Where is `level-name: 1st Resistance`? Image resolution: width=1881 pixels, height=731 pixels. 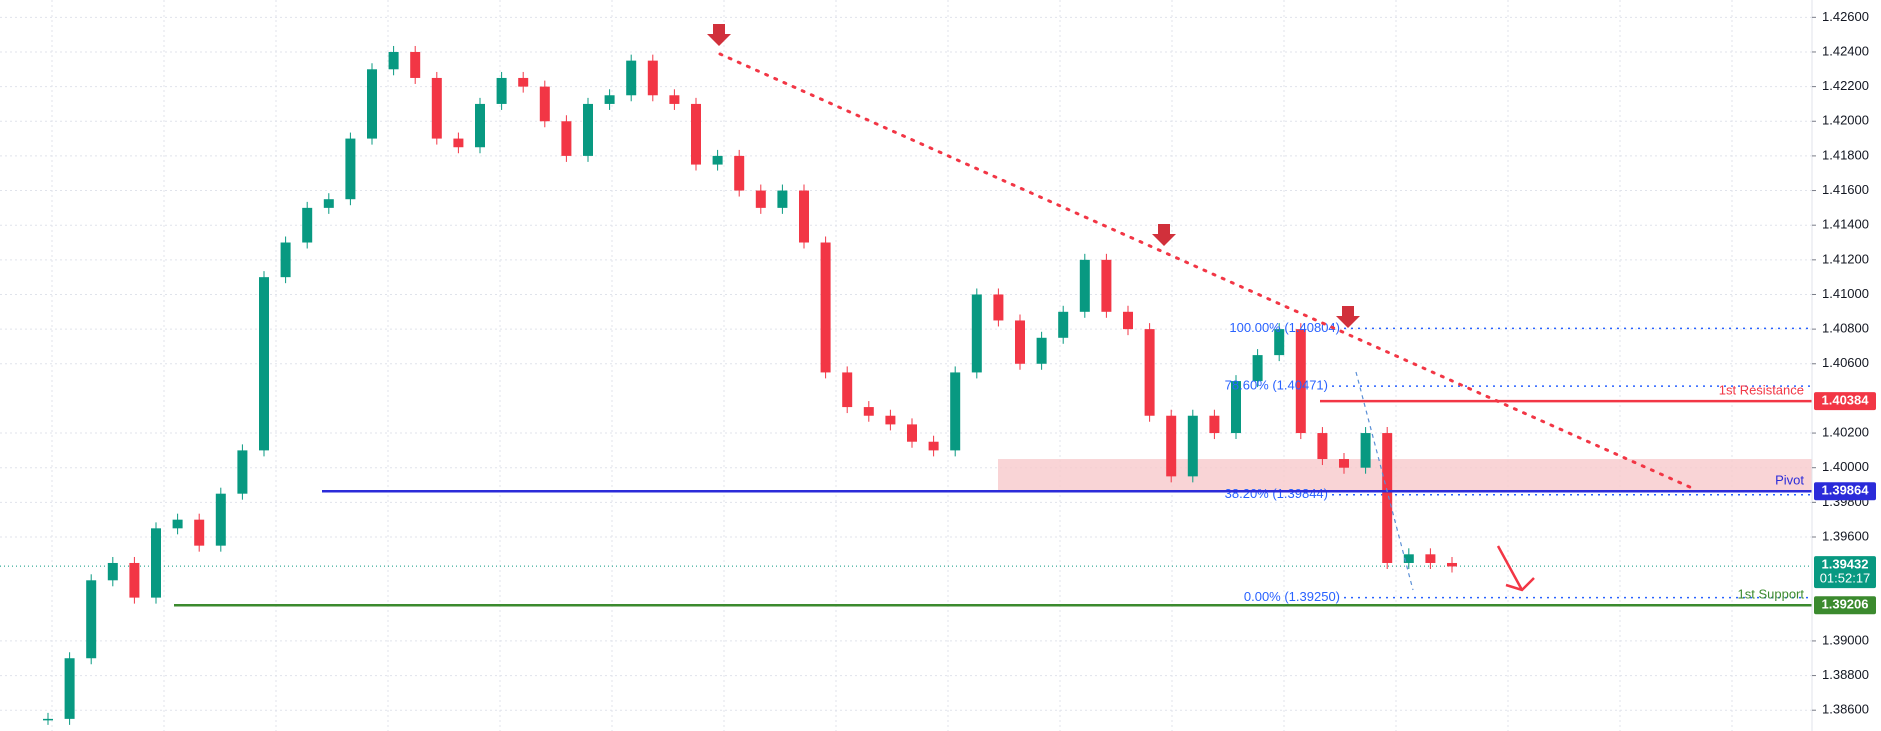
level-name: 1st Resistance is located at coordinates (1761, 390).